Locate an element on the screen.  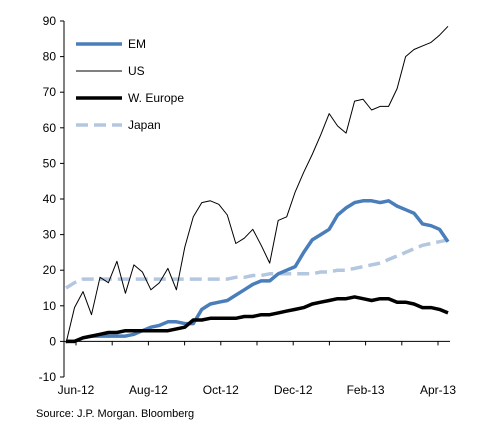
x-tick-label: Oct-12 is located at coordinates (221, 390).